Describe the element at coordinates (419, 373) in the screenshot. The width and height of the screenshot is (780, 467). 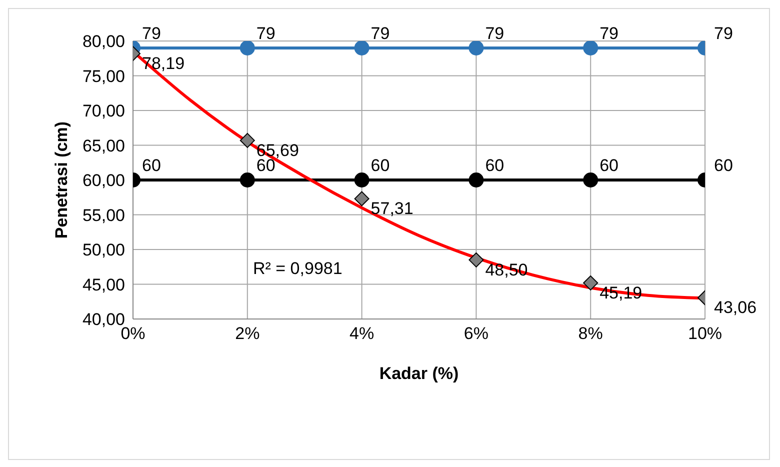
I see `x-axis-title: Kadar (%)` at that location.